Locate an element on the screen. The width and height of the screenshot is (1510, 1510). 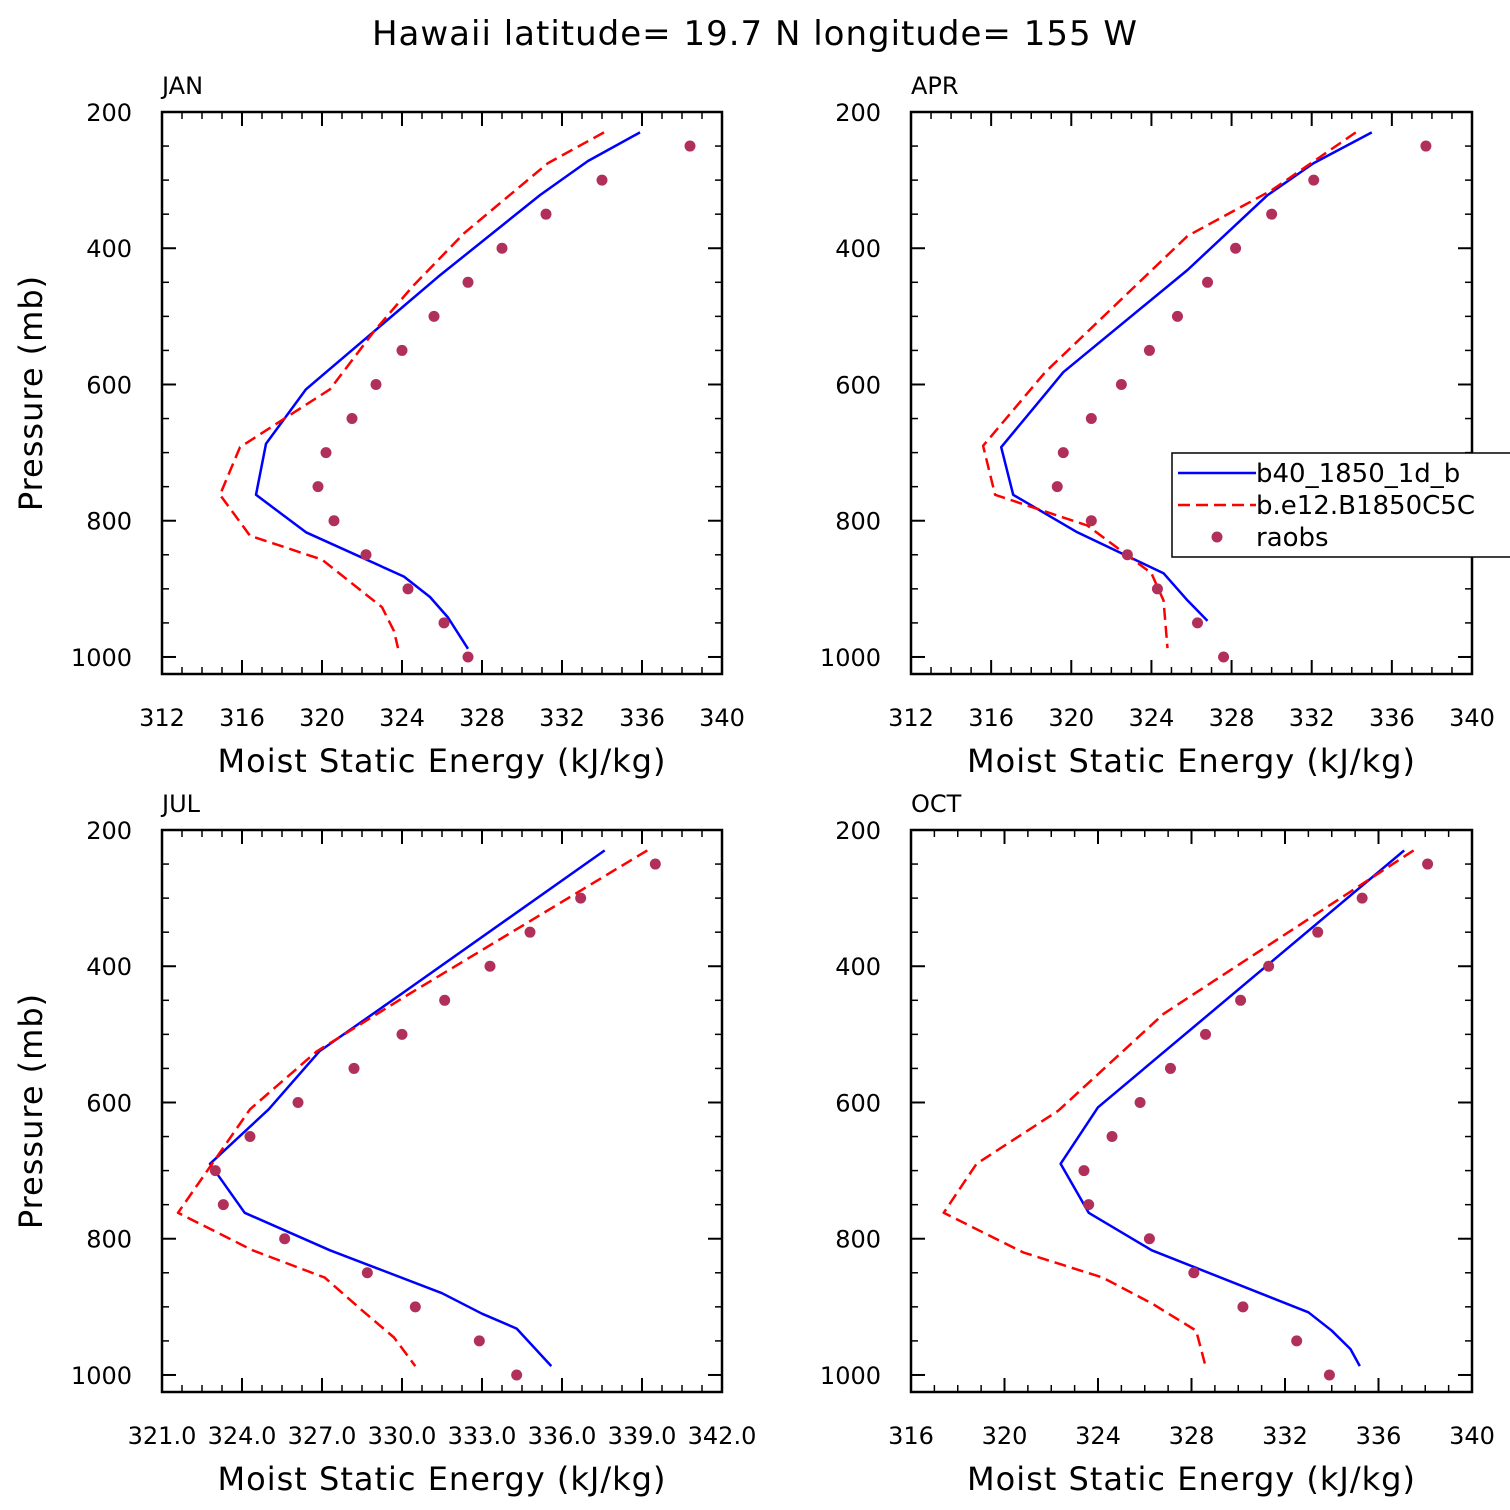
y-tick-label: 200 is located at coordinates (858, 113).